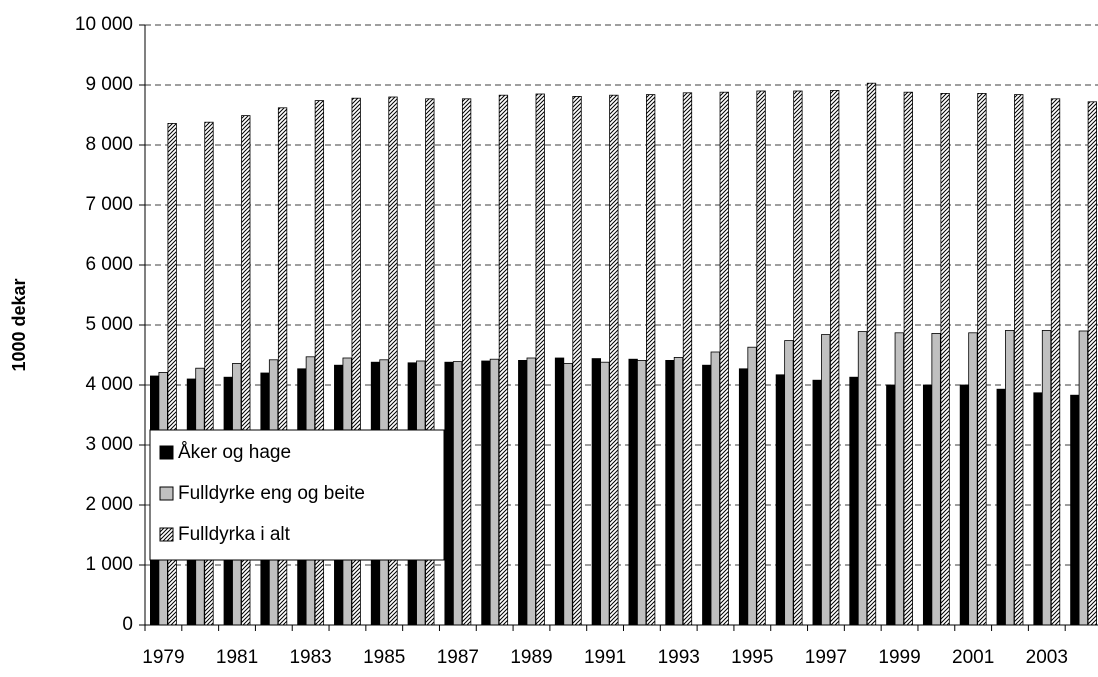  Describe the element at coordinates (109, 264) in the screenshot. I see `y-tick-label: 6 000` at that location.